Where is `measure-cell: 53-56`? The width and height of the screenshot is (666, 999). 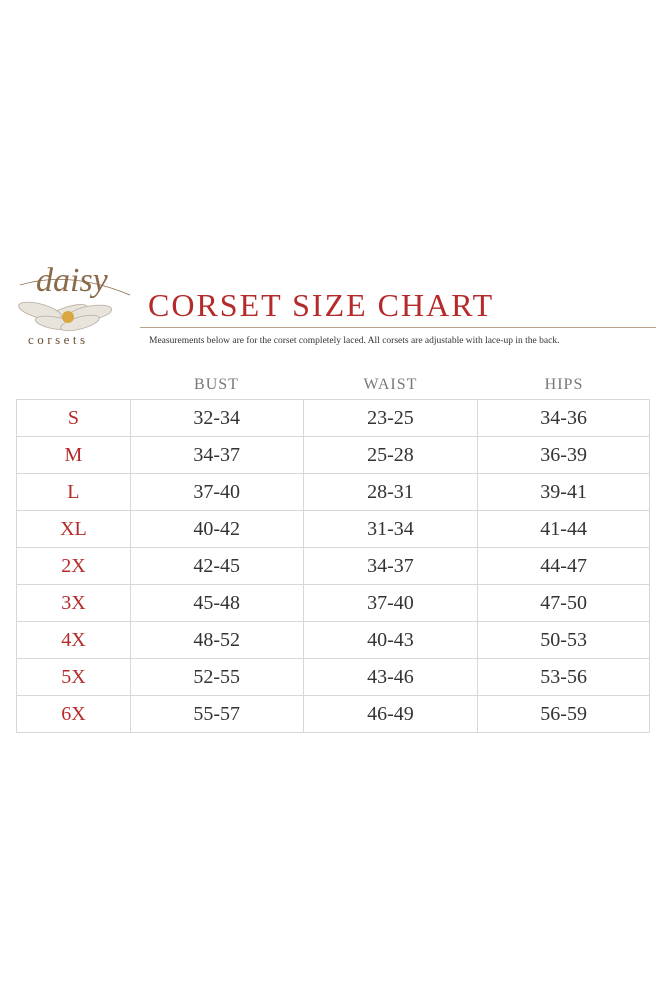 measure-cell: 53-56 is located at coordinates (563, 677).